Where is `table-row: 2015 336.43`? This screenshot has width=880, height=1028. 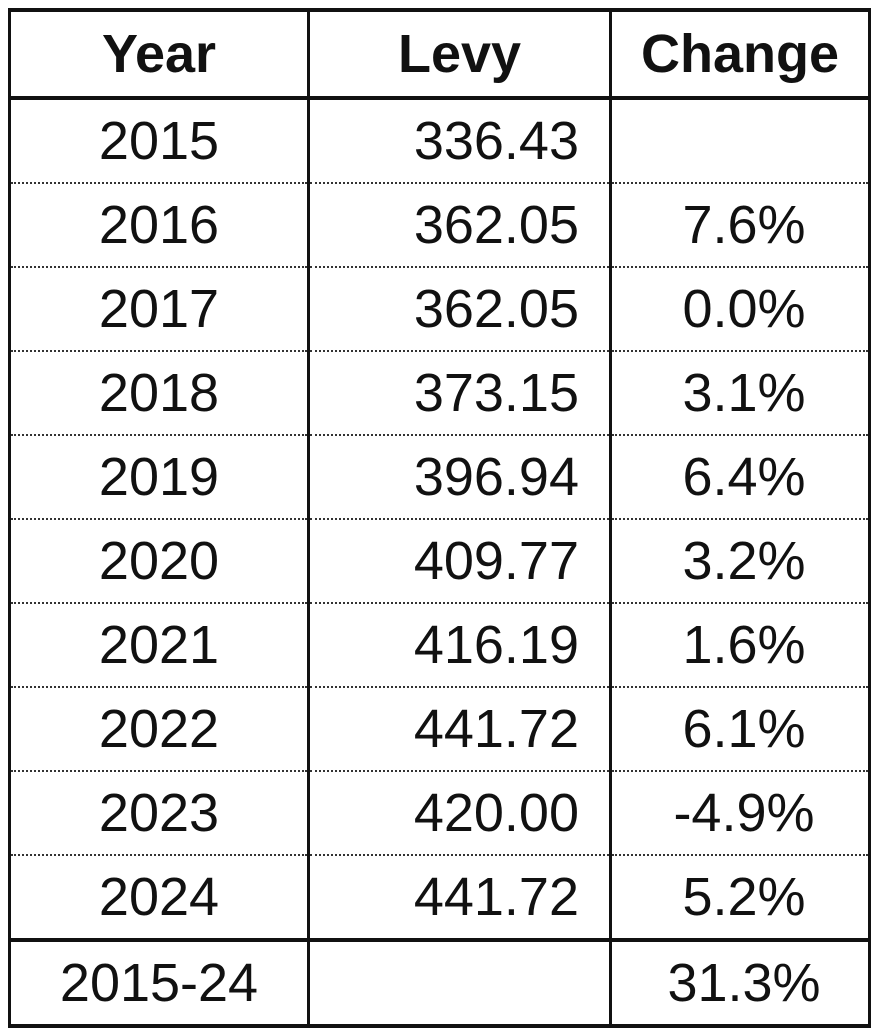 table-row: 2015 336.43 is located at coordinates (439, 141).